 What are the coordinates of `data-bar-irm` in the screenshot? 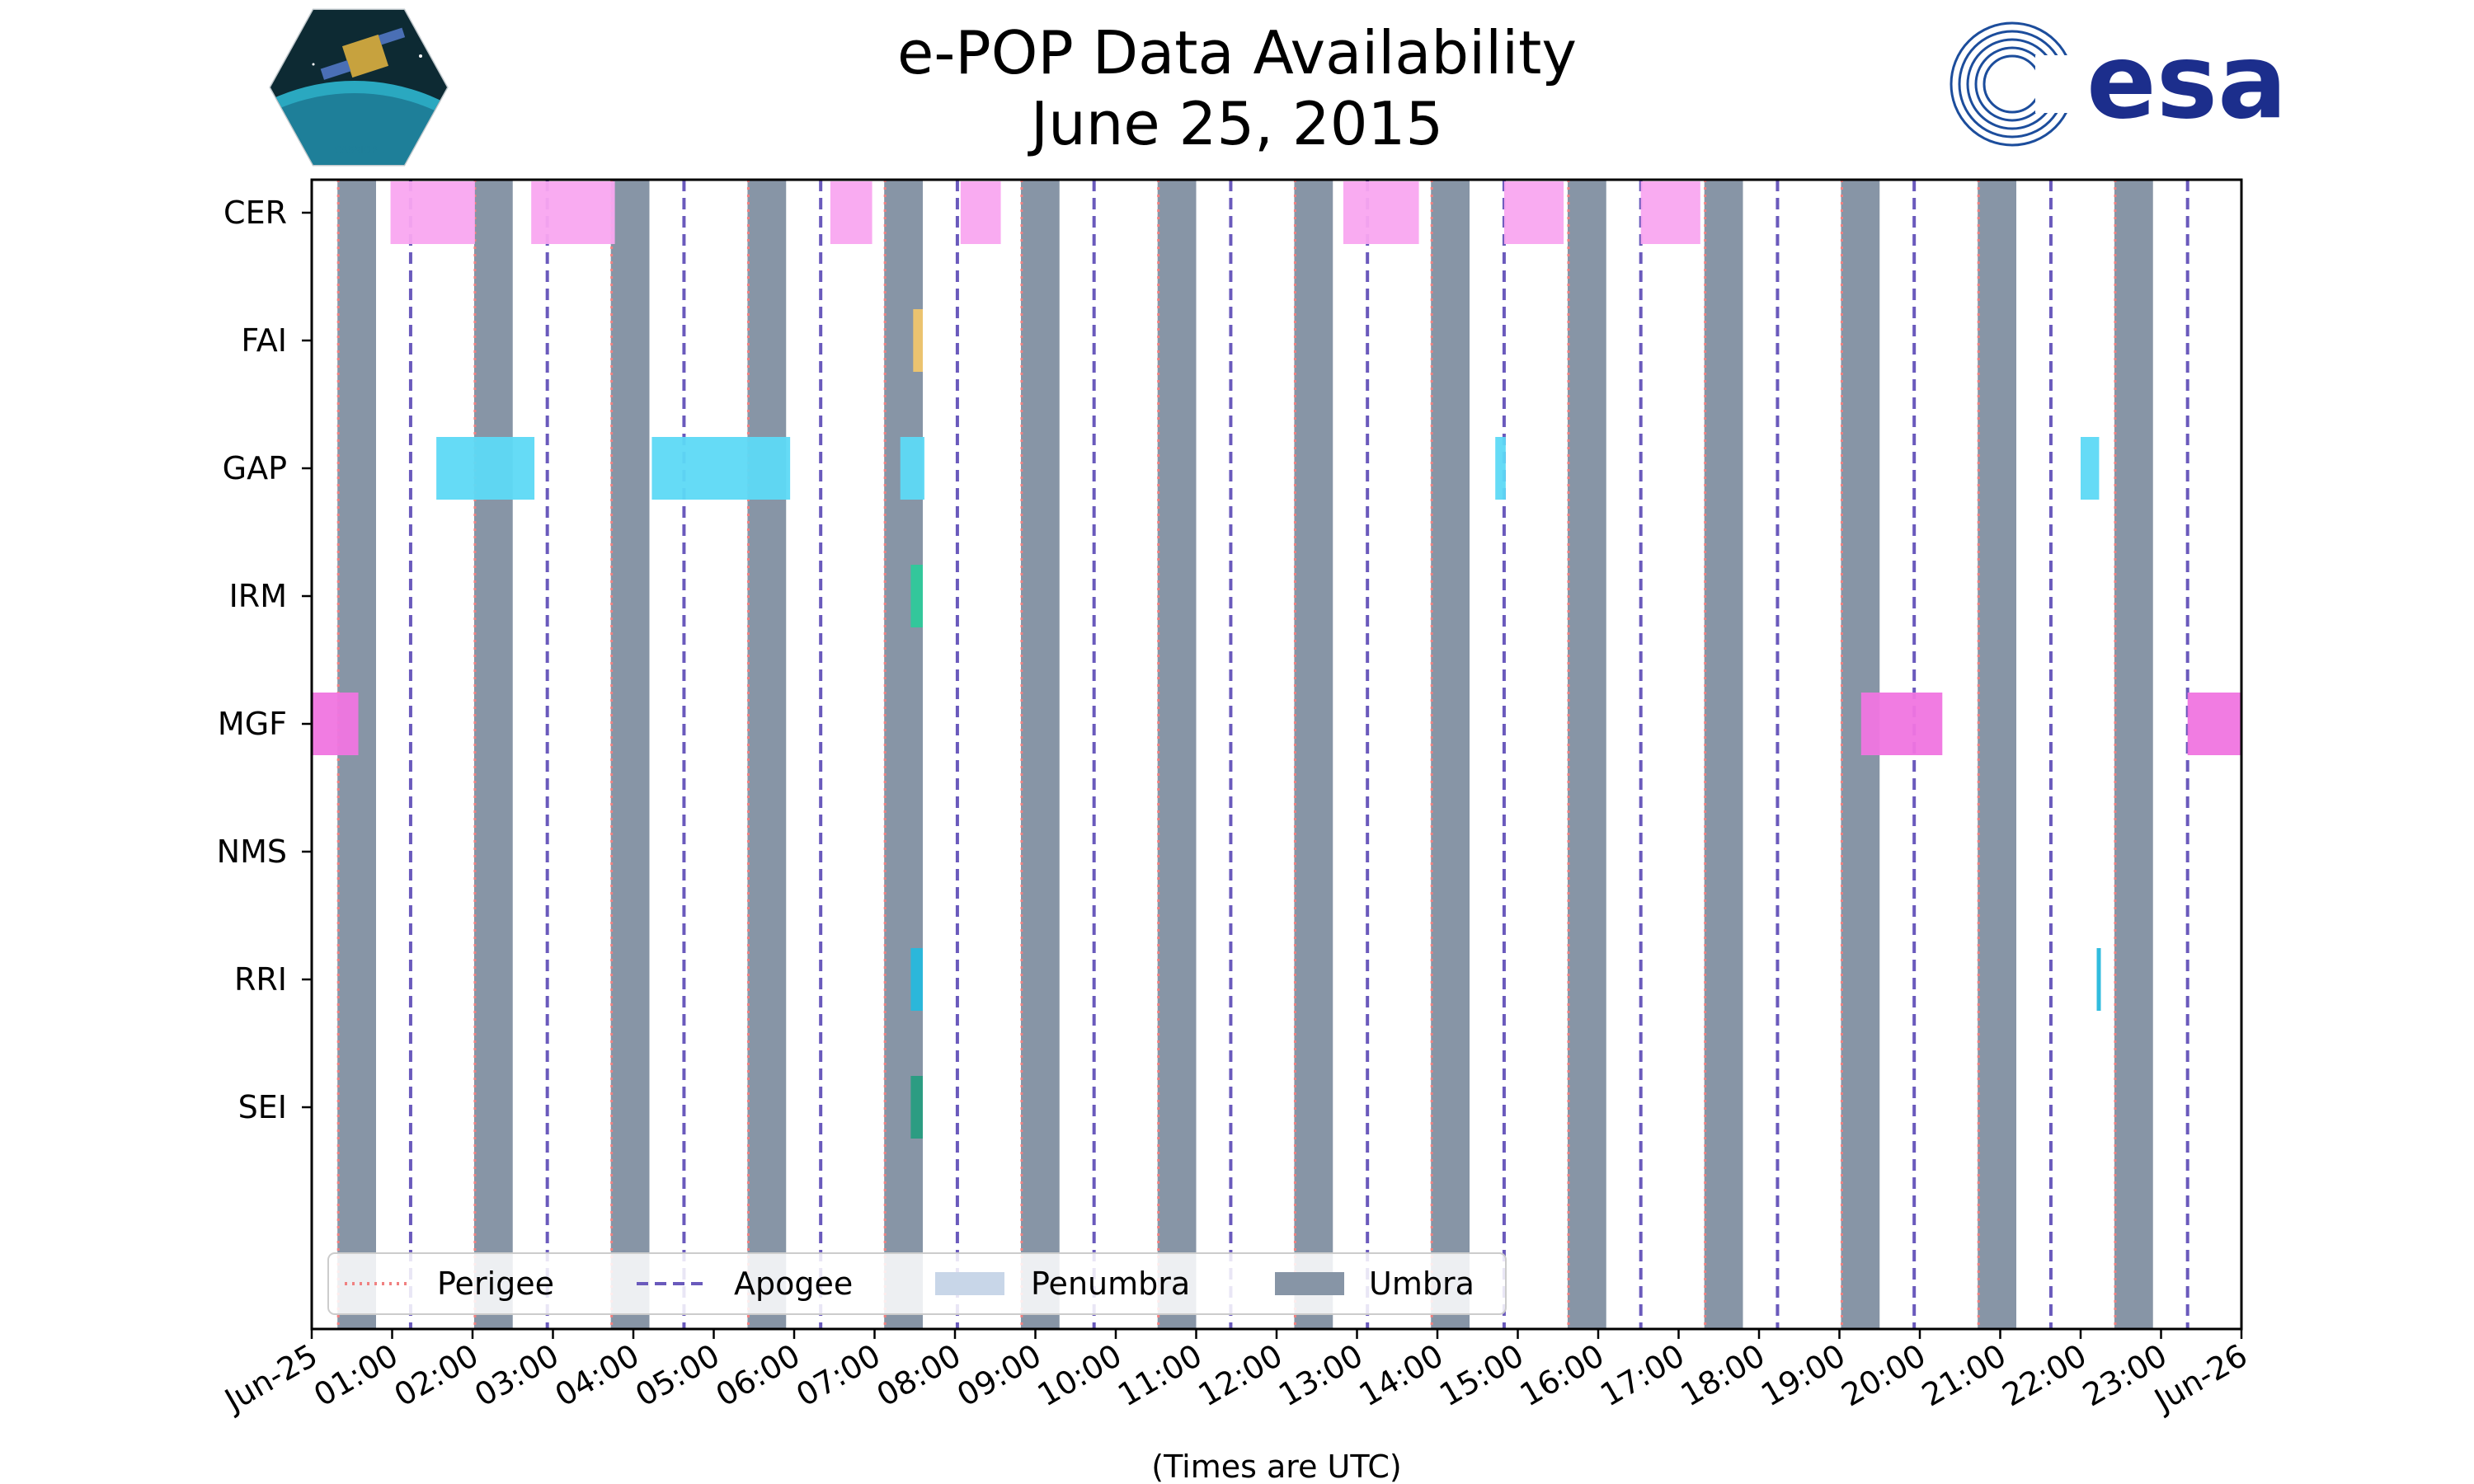 It's located at (916, 596).